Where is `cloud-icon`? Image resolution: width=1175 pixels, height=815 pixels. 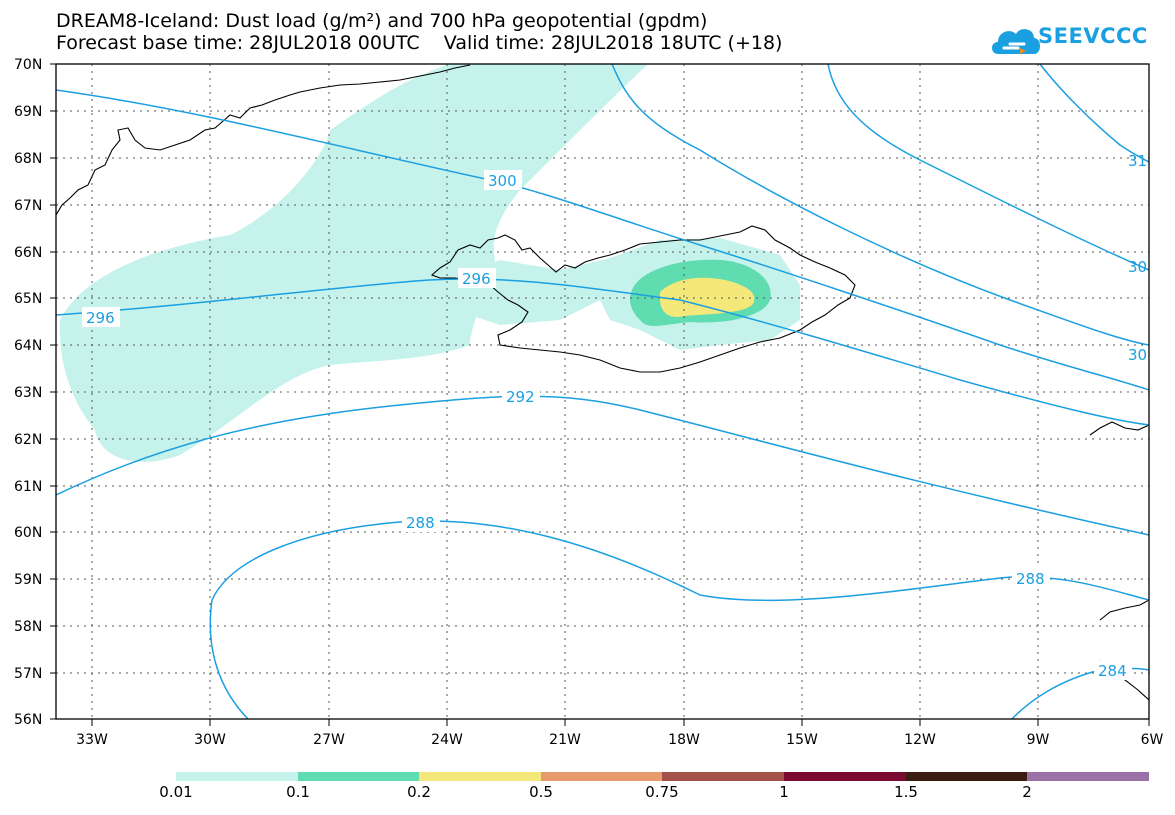 cloud-icon is located at coordinates (1016, 41).